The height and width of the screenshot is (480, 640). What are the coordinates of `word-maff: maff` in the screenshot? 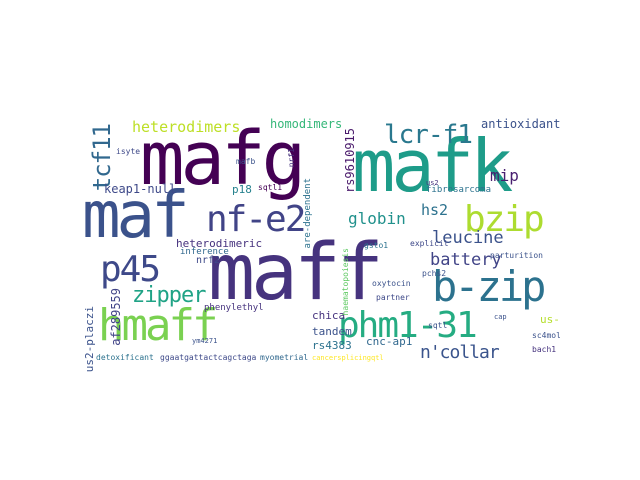 It's located at (296, 273).